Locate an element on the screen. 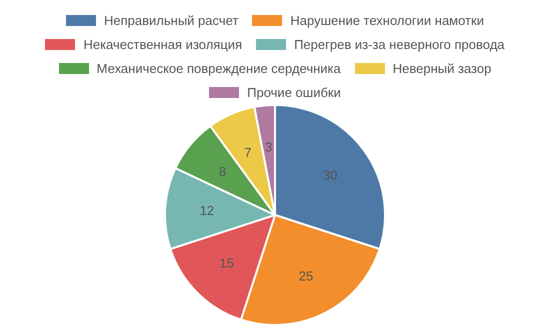 The image size is (550, 330). data-label: 25 is located at coordinates (306, 276).